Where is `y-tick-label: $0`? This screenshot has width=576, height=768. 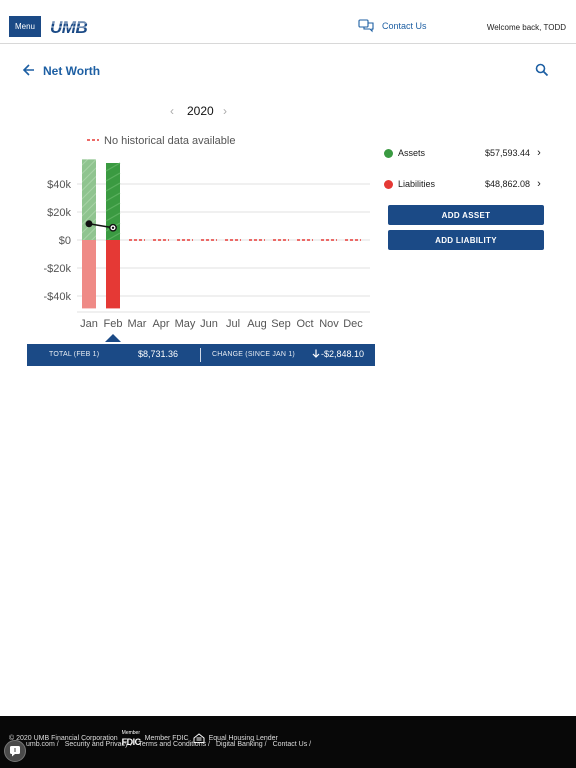
y-tick-label: $0 is located at coordinates (65, 241).